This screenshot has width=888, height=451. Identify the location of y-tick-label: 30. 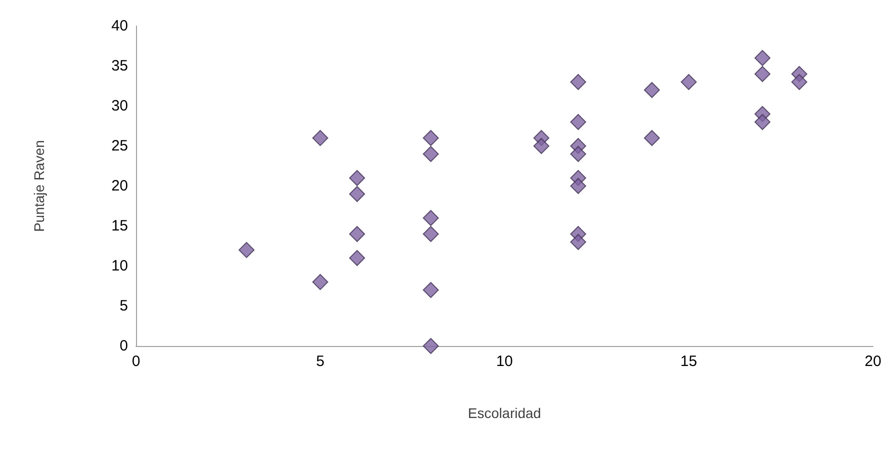
(119, 106).